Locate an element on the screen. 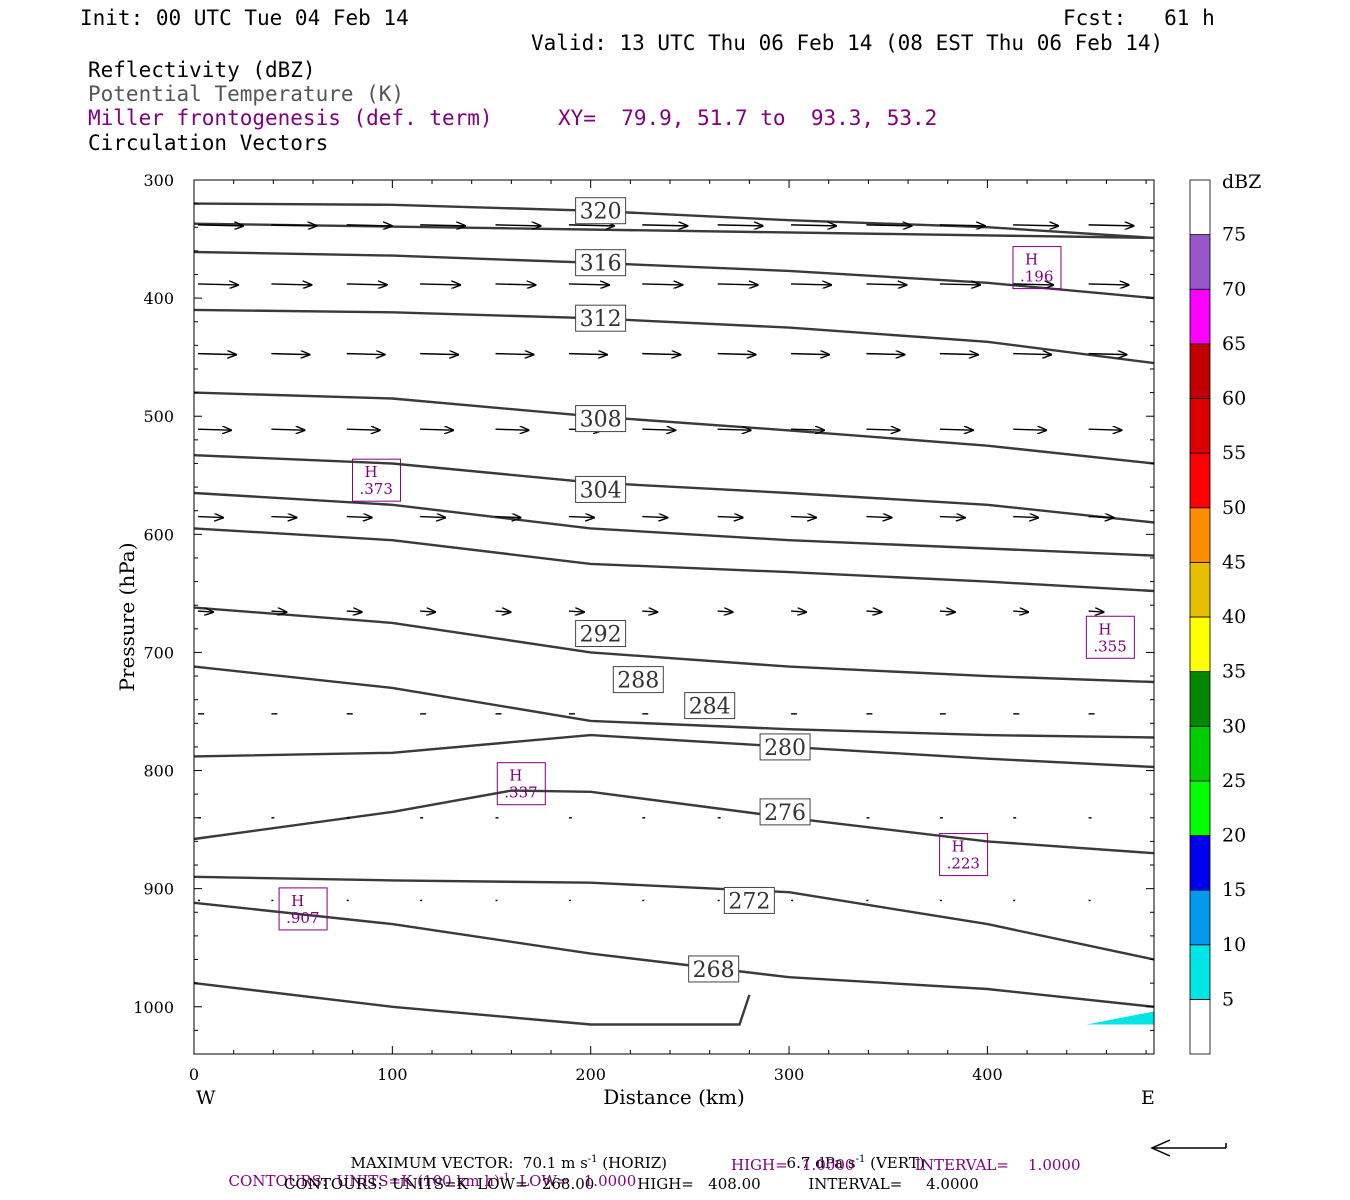 The image size is (1350, 1200). init-time: Init: 00 UTC Tue 04 Feb 14 is located at coordinates (244, 18).